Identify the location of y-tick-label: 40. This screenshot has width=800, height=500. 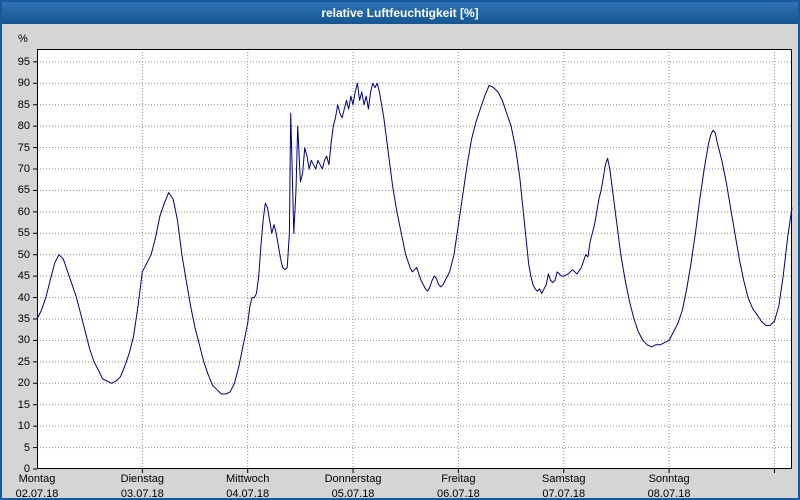
(23, 297).